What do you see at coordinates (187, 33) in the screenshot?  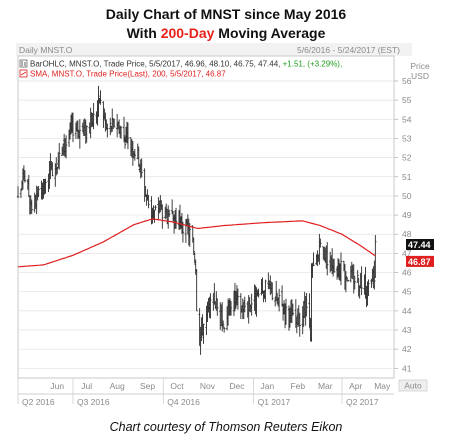 I see `subtitle-highlight: 200-Day` at bounding box center [187, 33].